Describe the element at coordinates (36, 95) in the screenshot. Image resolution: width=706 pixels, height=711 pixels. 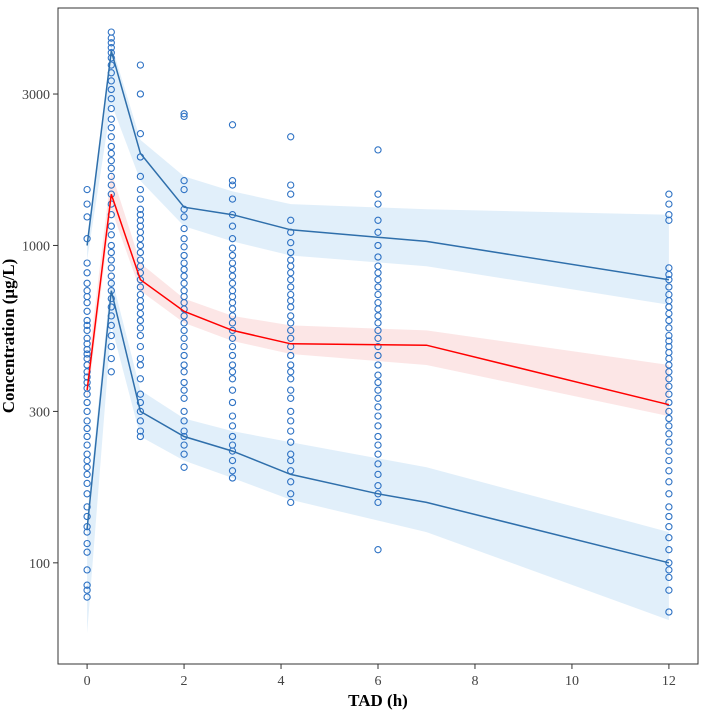
I see `y-tick-label: 3000` at that location.